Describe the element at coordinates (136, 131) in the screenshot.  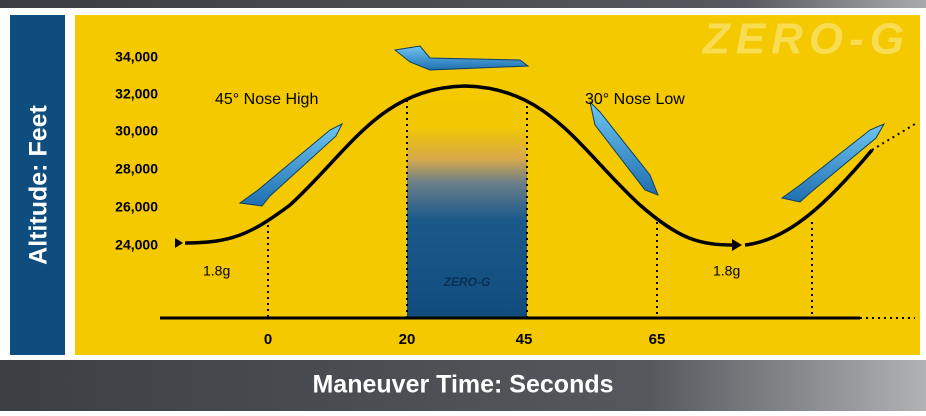
I see `y-tick-label: 30,000` at that location.